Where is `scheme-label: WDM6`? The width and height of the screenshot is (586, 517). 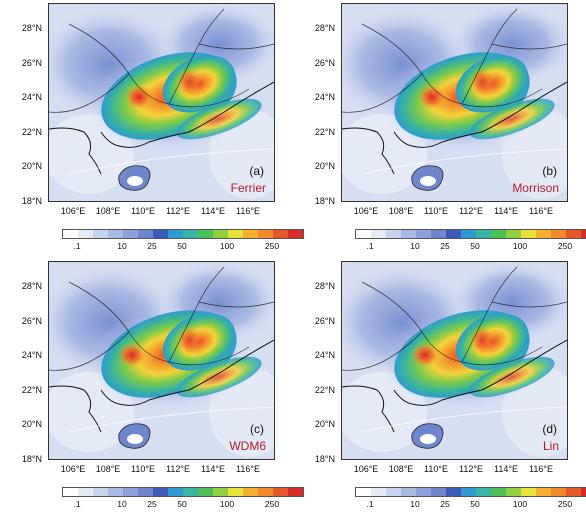
scheme-label: WDM6 is located at coordinates (247, 446).